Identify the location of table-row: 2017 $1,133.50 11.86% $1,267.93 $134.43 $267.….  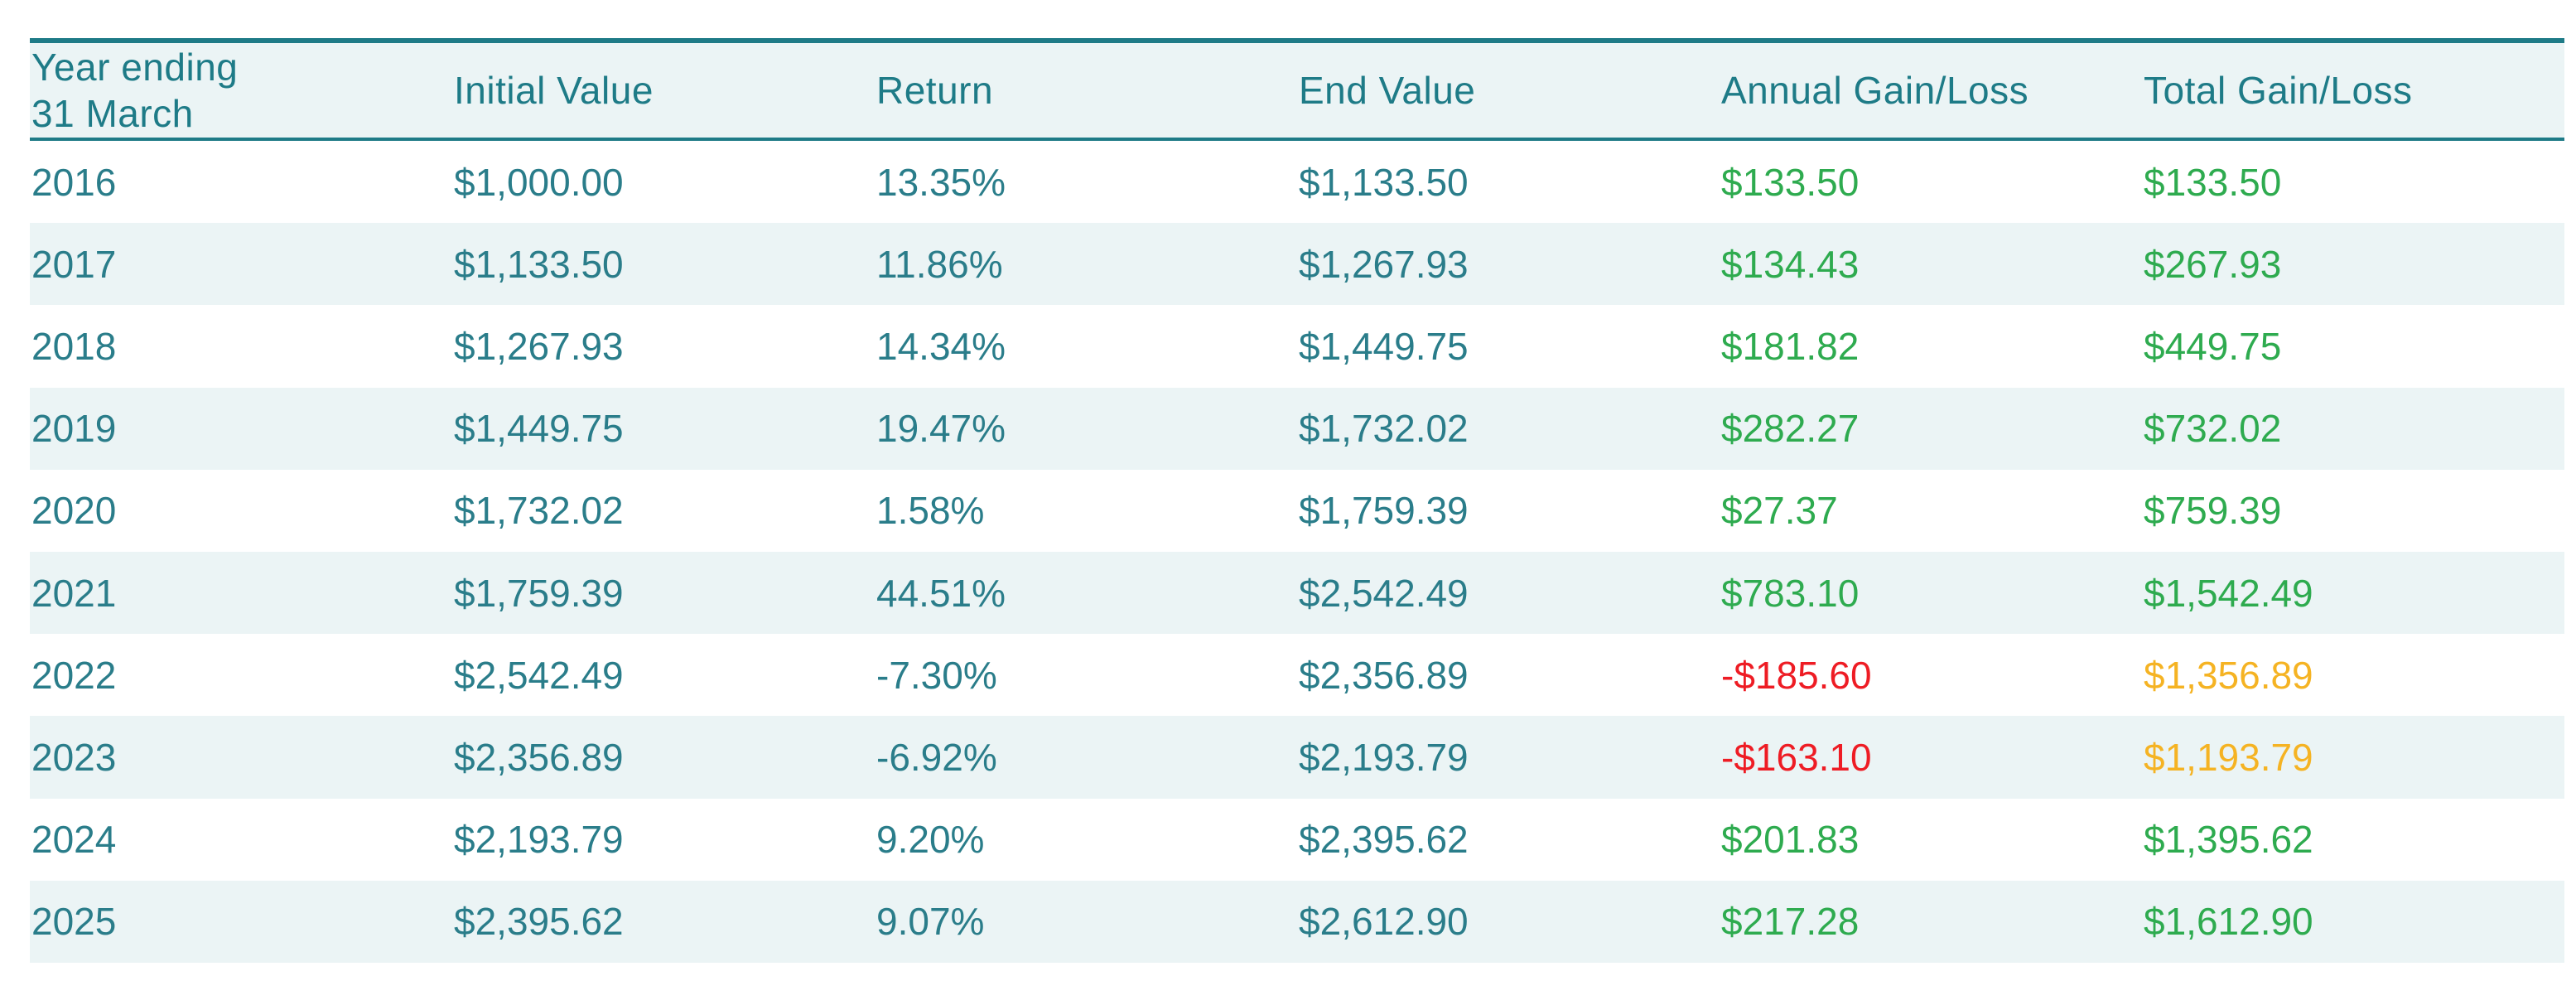
(1297, 264).